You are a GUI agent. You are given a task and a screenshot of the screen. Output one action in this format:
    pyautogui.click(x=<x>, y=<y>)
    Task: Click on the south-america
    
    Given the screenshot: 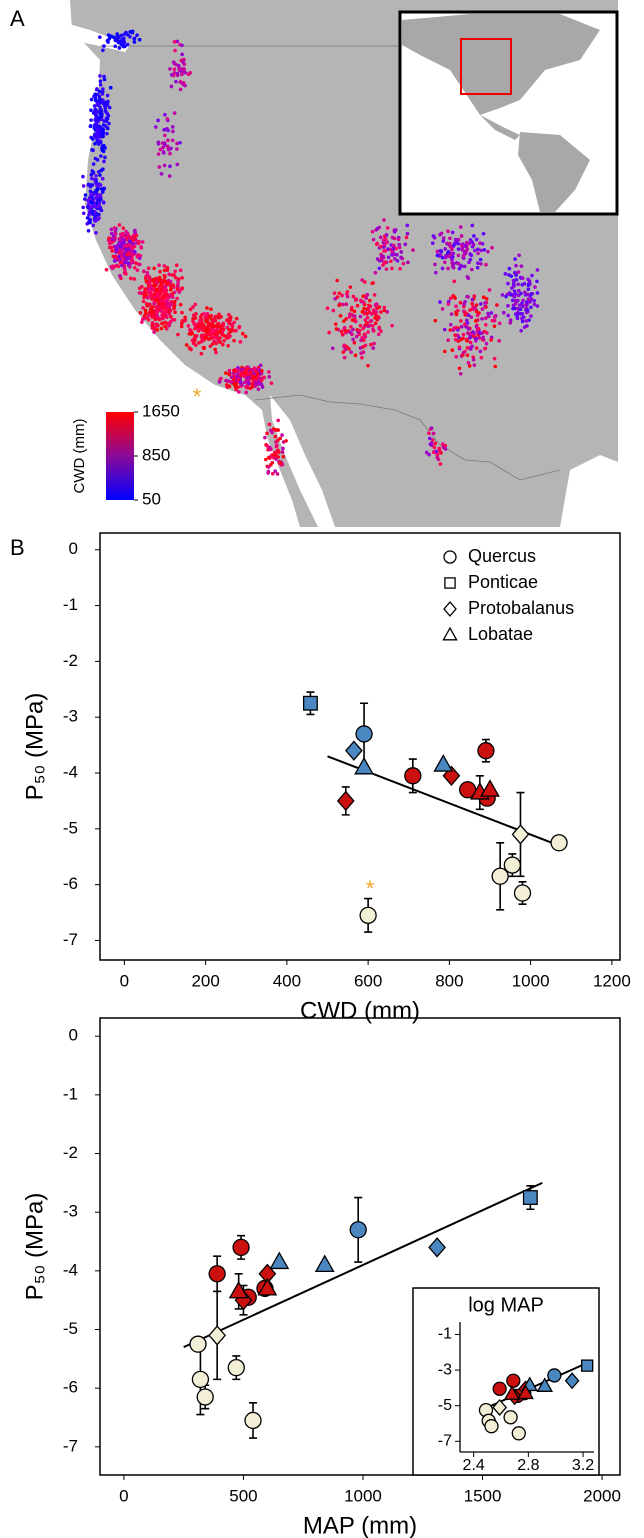 What is the action you would take?
    pyautogui.click(x=554, y=172)
    